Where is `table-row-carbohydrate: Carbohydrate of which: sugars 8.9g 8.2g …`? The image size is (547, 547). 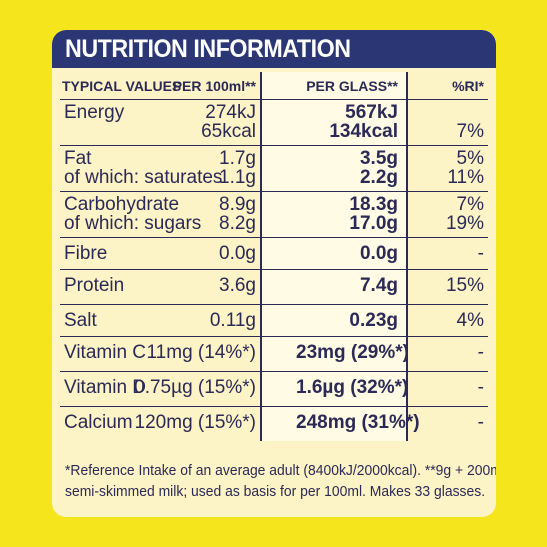
table-row-carbohydrate: Carbohydrate of which: sugars 8.9g 8.2g … is located at coordinates (274, 215).